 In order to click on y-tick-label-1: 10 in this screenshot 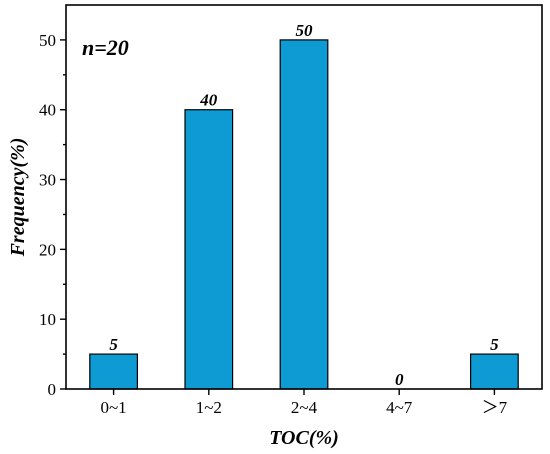, I will do `click(47, 319)`.